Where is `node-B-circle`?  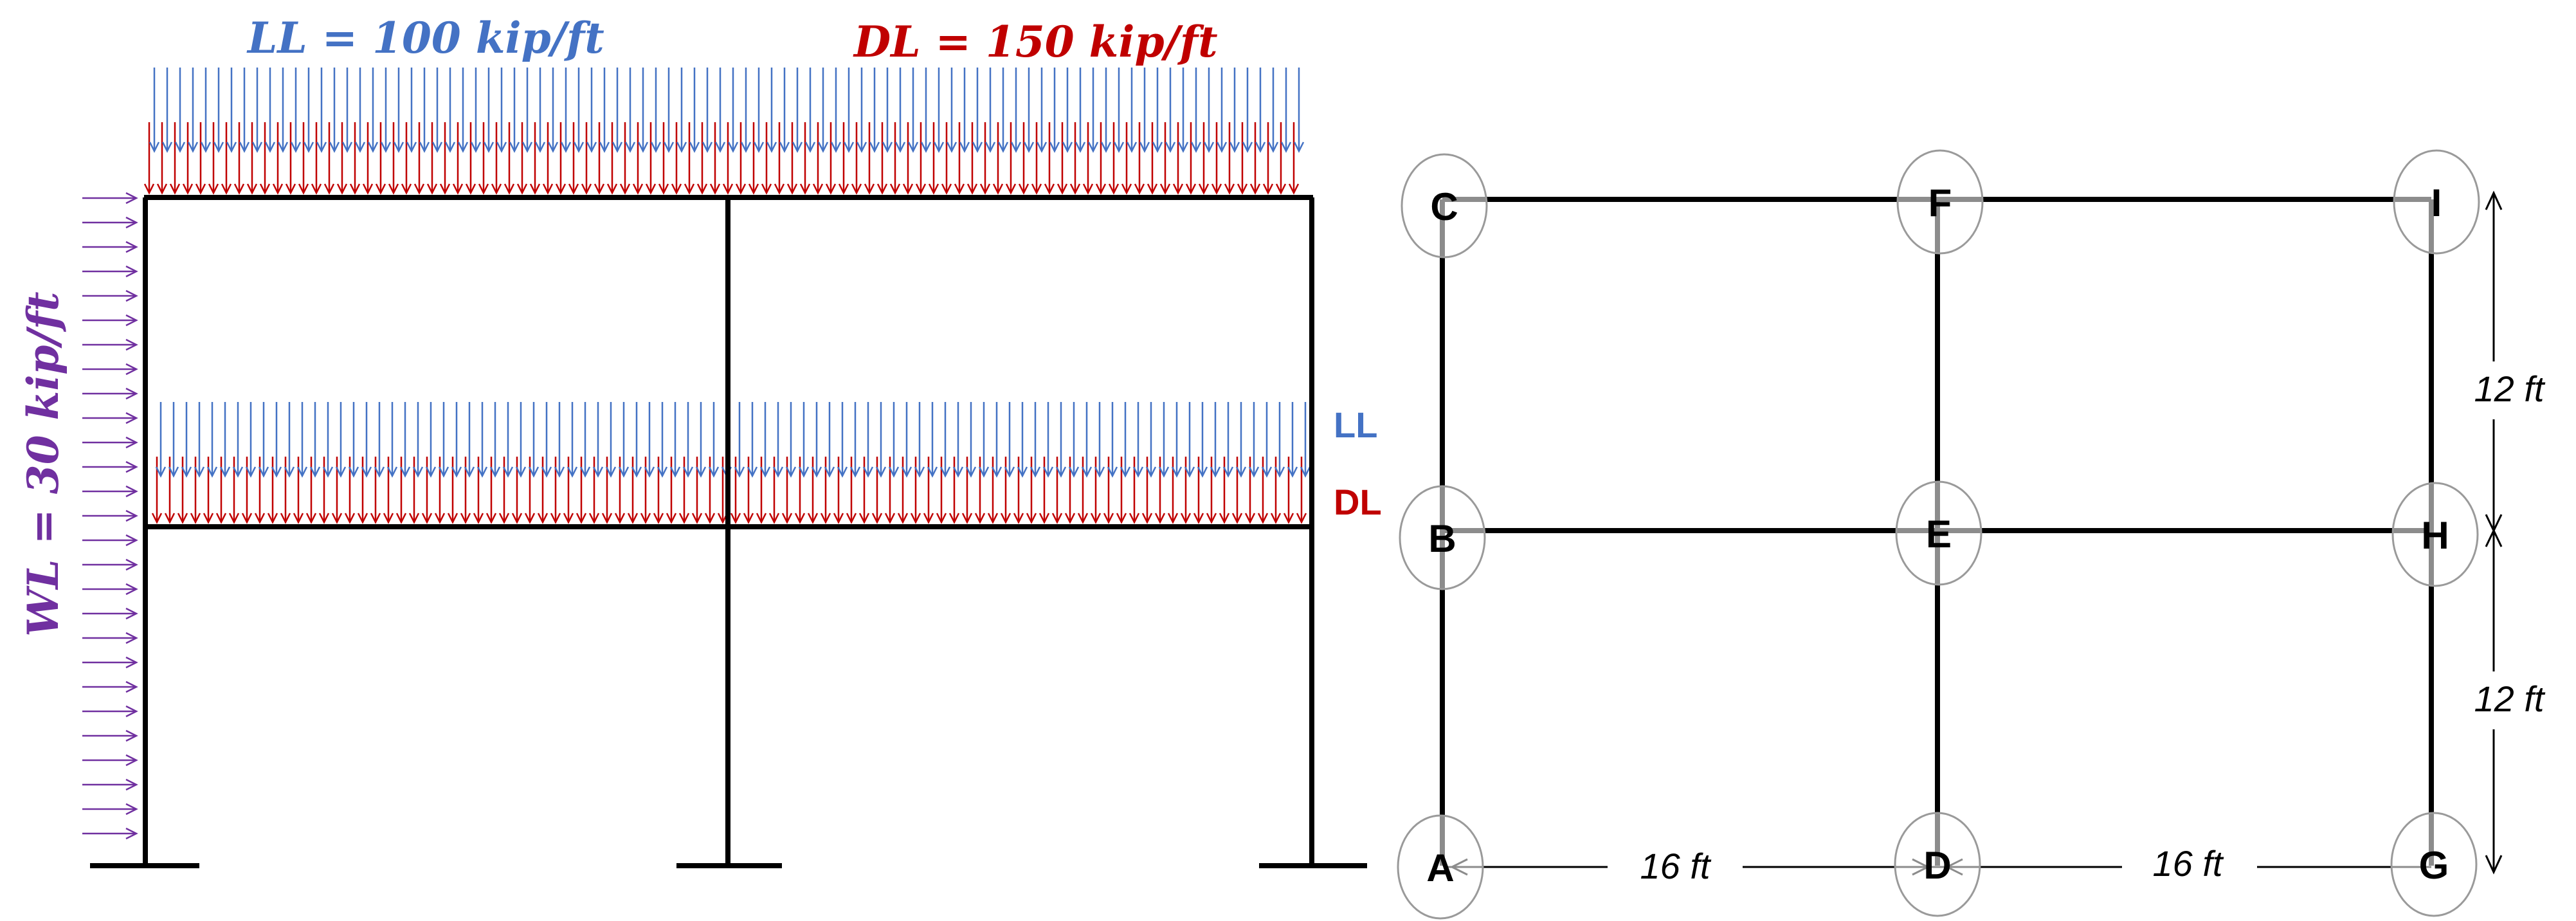 node-B-circle is located at coordinates (1442, 537).